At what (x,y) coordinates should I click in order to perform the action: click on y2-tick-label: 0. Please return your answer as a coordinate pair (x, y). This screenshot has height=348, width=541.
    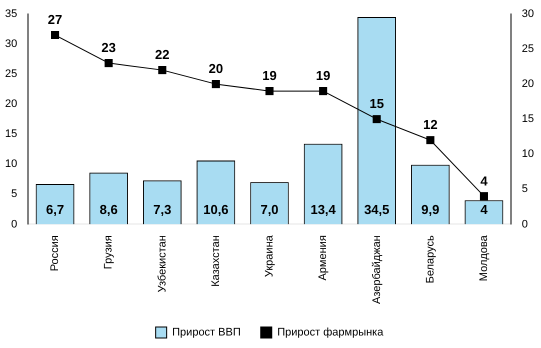
    Looking at the image, I should click on (525, 224).